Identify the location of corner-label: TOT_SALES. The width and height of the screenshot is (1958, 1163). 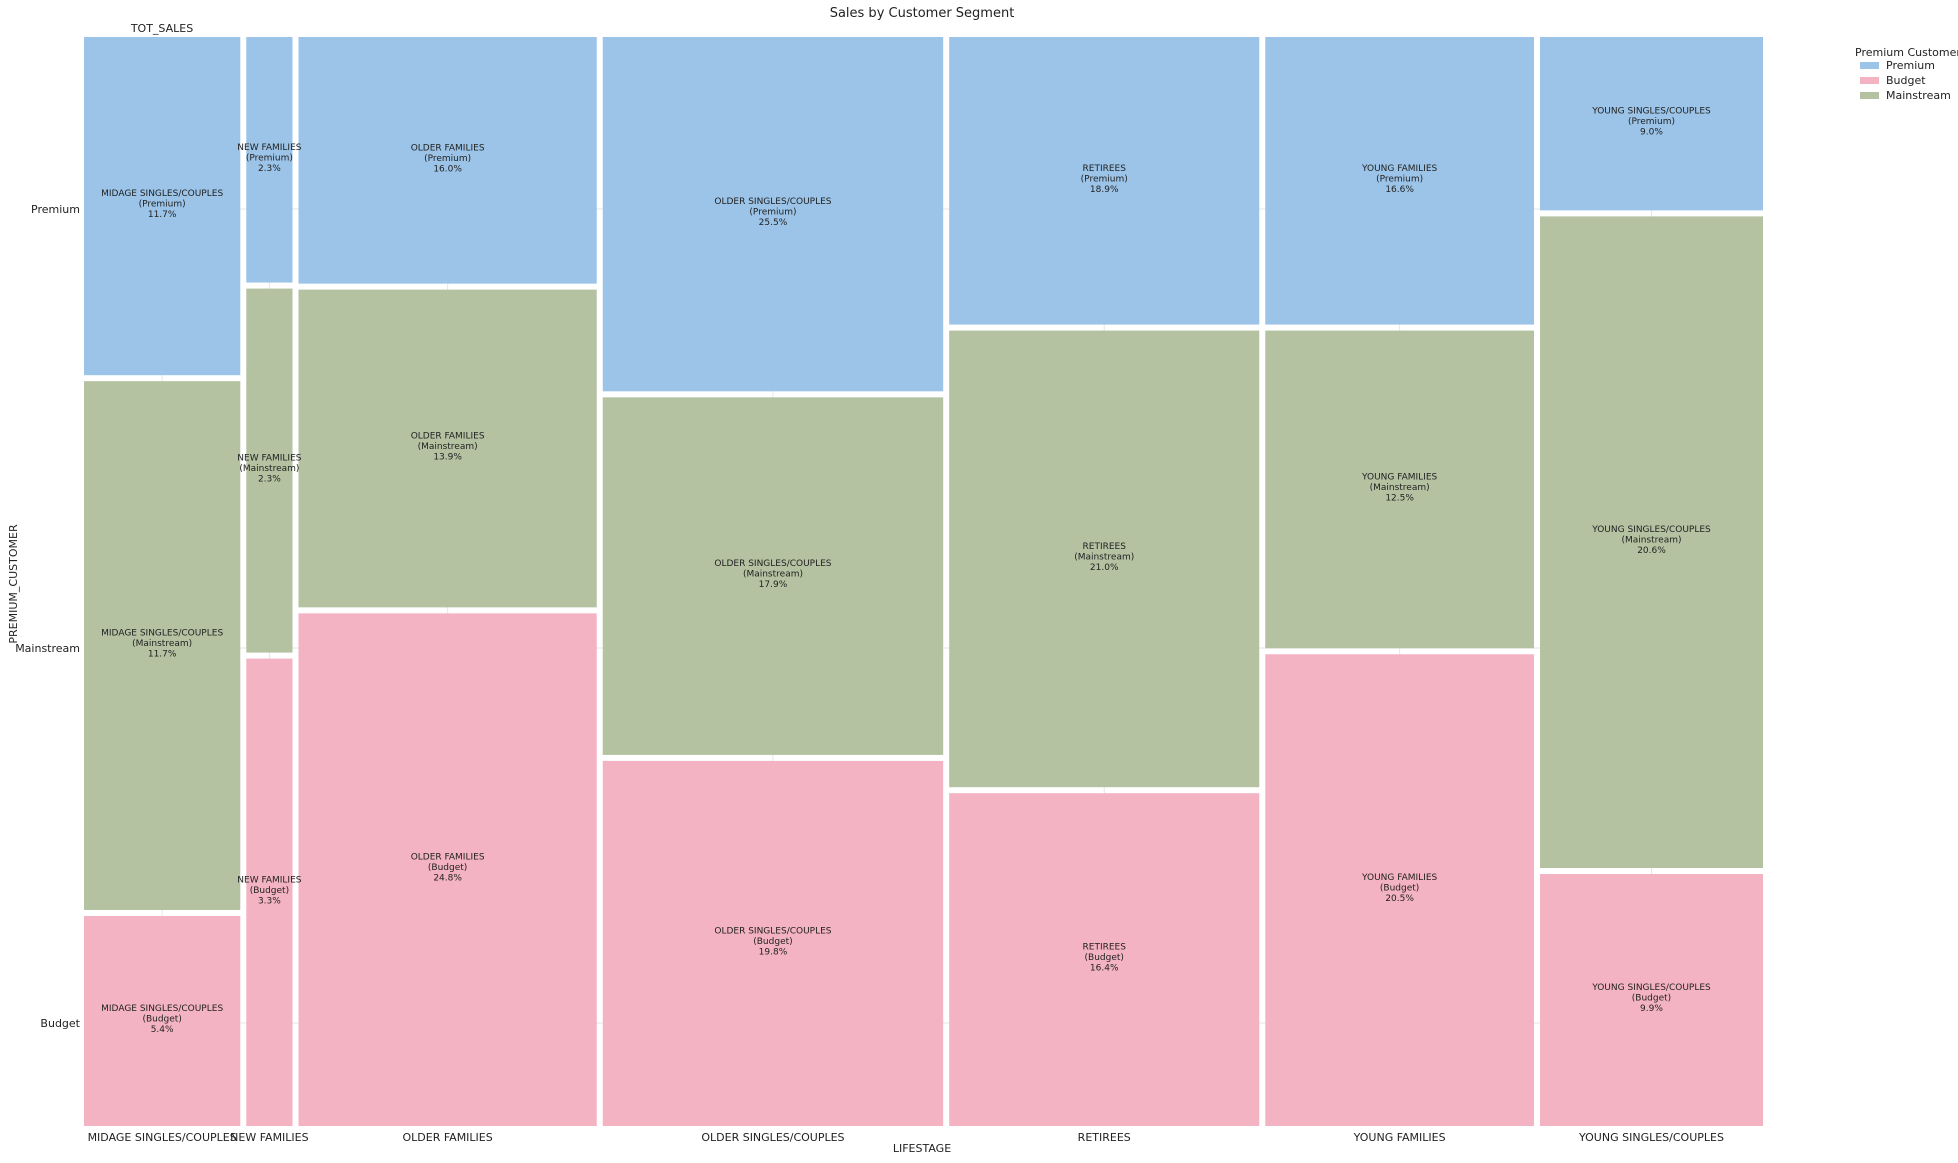
(161, 28).